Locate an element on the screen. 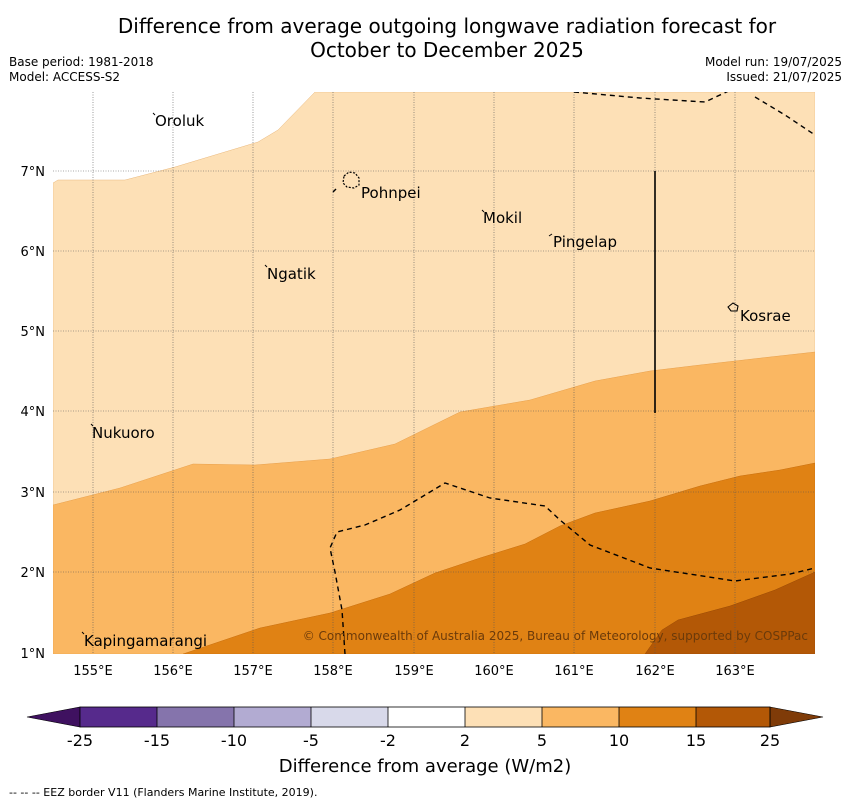 This screenshot has width=850, height=804. issued-date: Issued: 21/07/2025 is located at coordinates (784, 77).